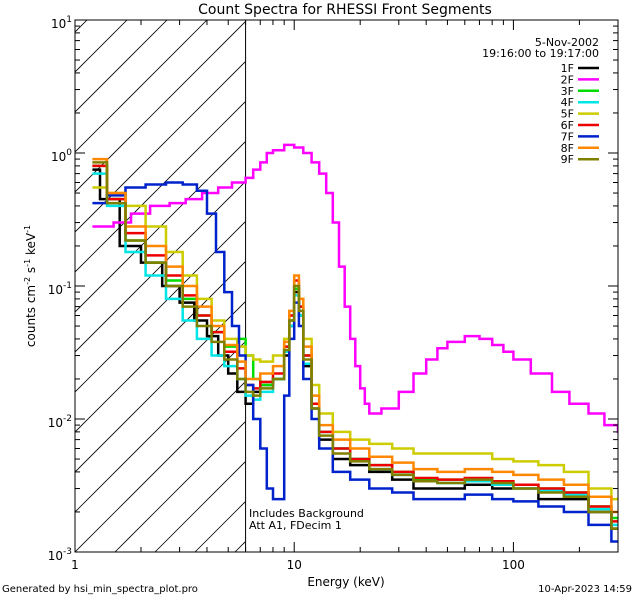 This screenshot has height=600, width=640. Describe the element at coordinates (567, 79) in the screenshot. I see `legend-label-2f: 2F` at that location.